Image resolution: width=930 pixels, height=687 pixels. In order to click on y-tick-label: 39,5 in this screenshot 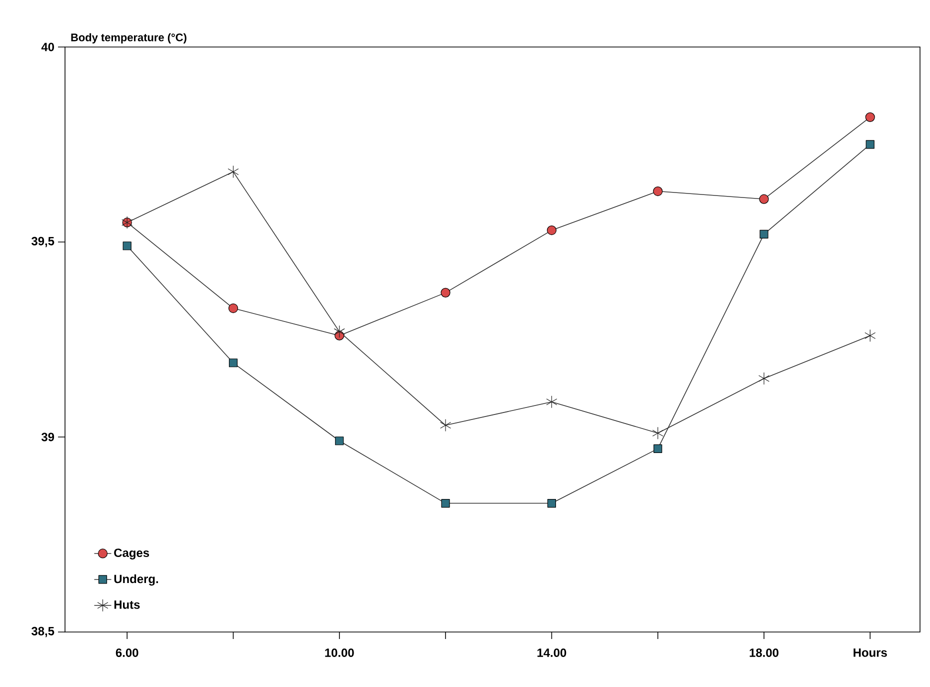, I will do `click(43, 242)`.